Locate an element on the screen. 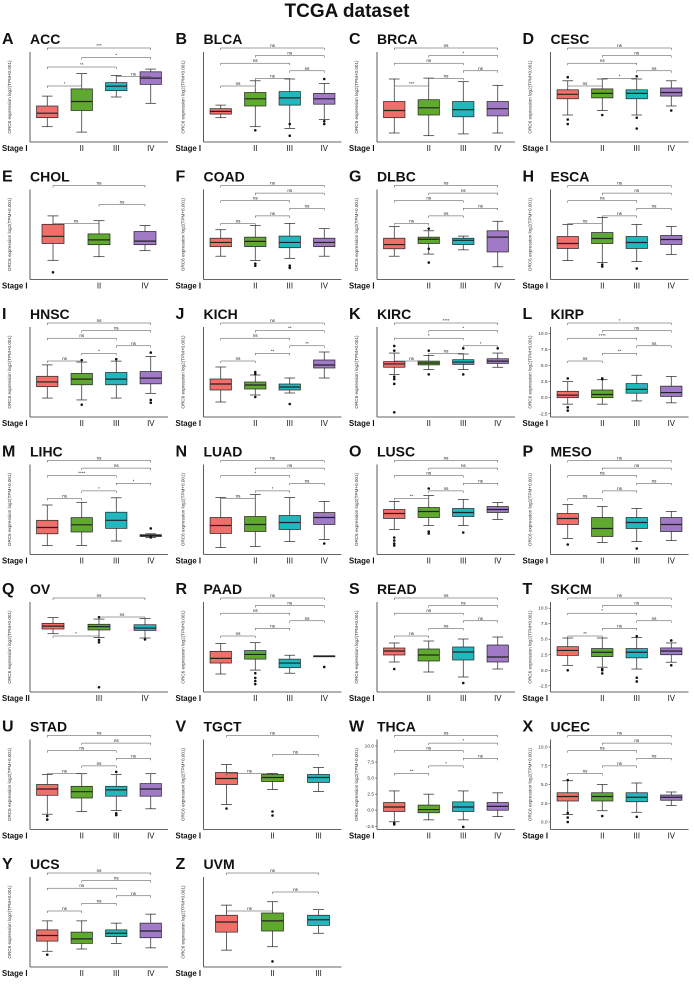  y-tick-label: 2.5 is located at coordinates (544, 655).